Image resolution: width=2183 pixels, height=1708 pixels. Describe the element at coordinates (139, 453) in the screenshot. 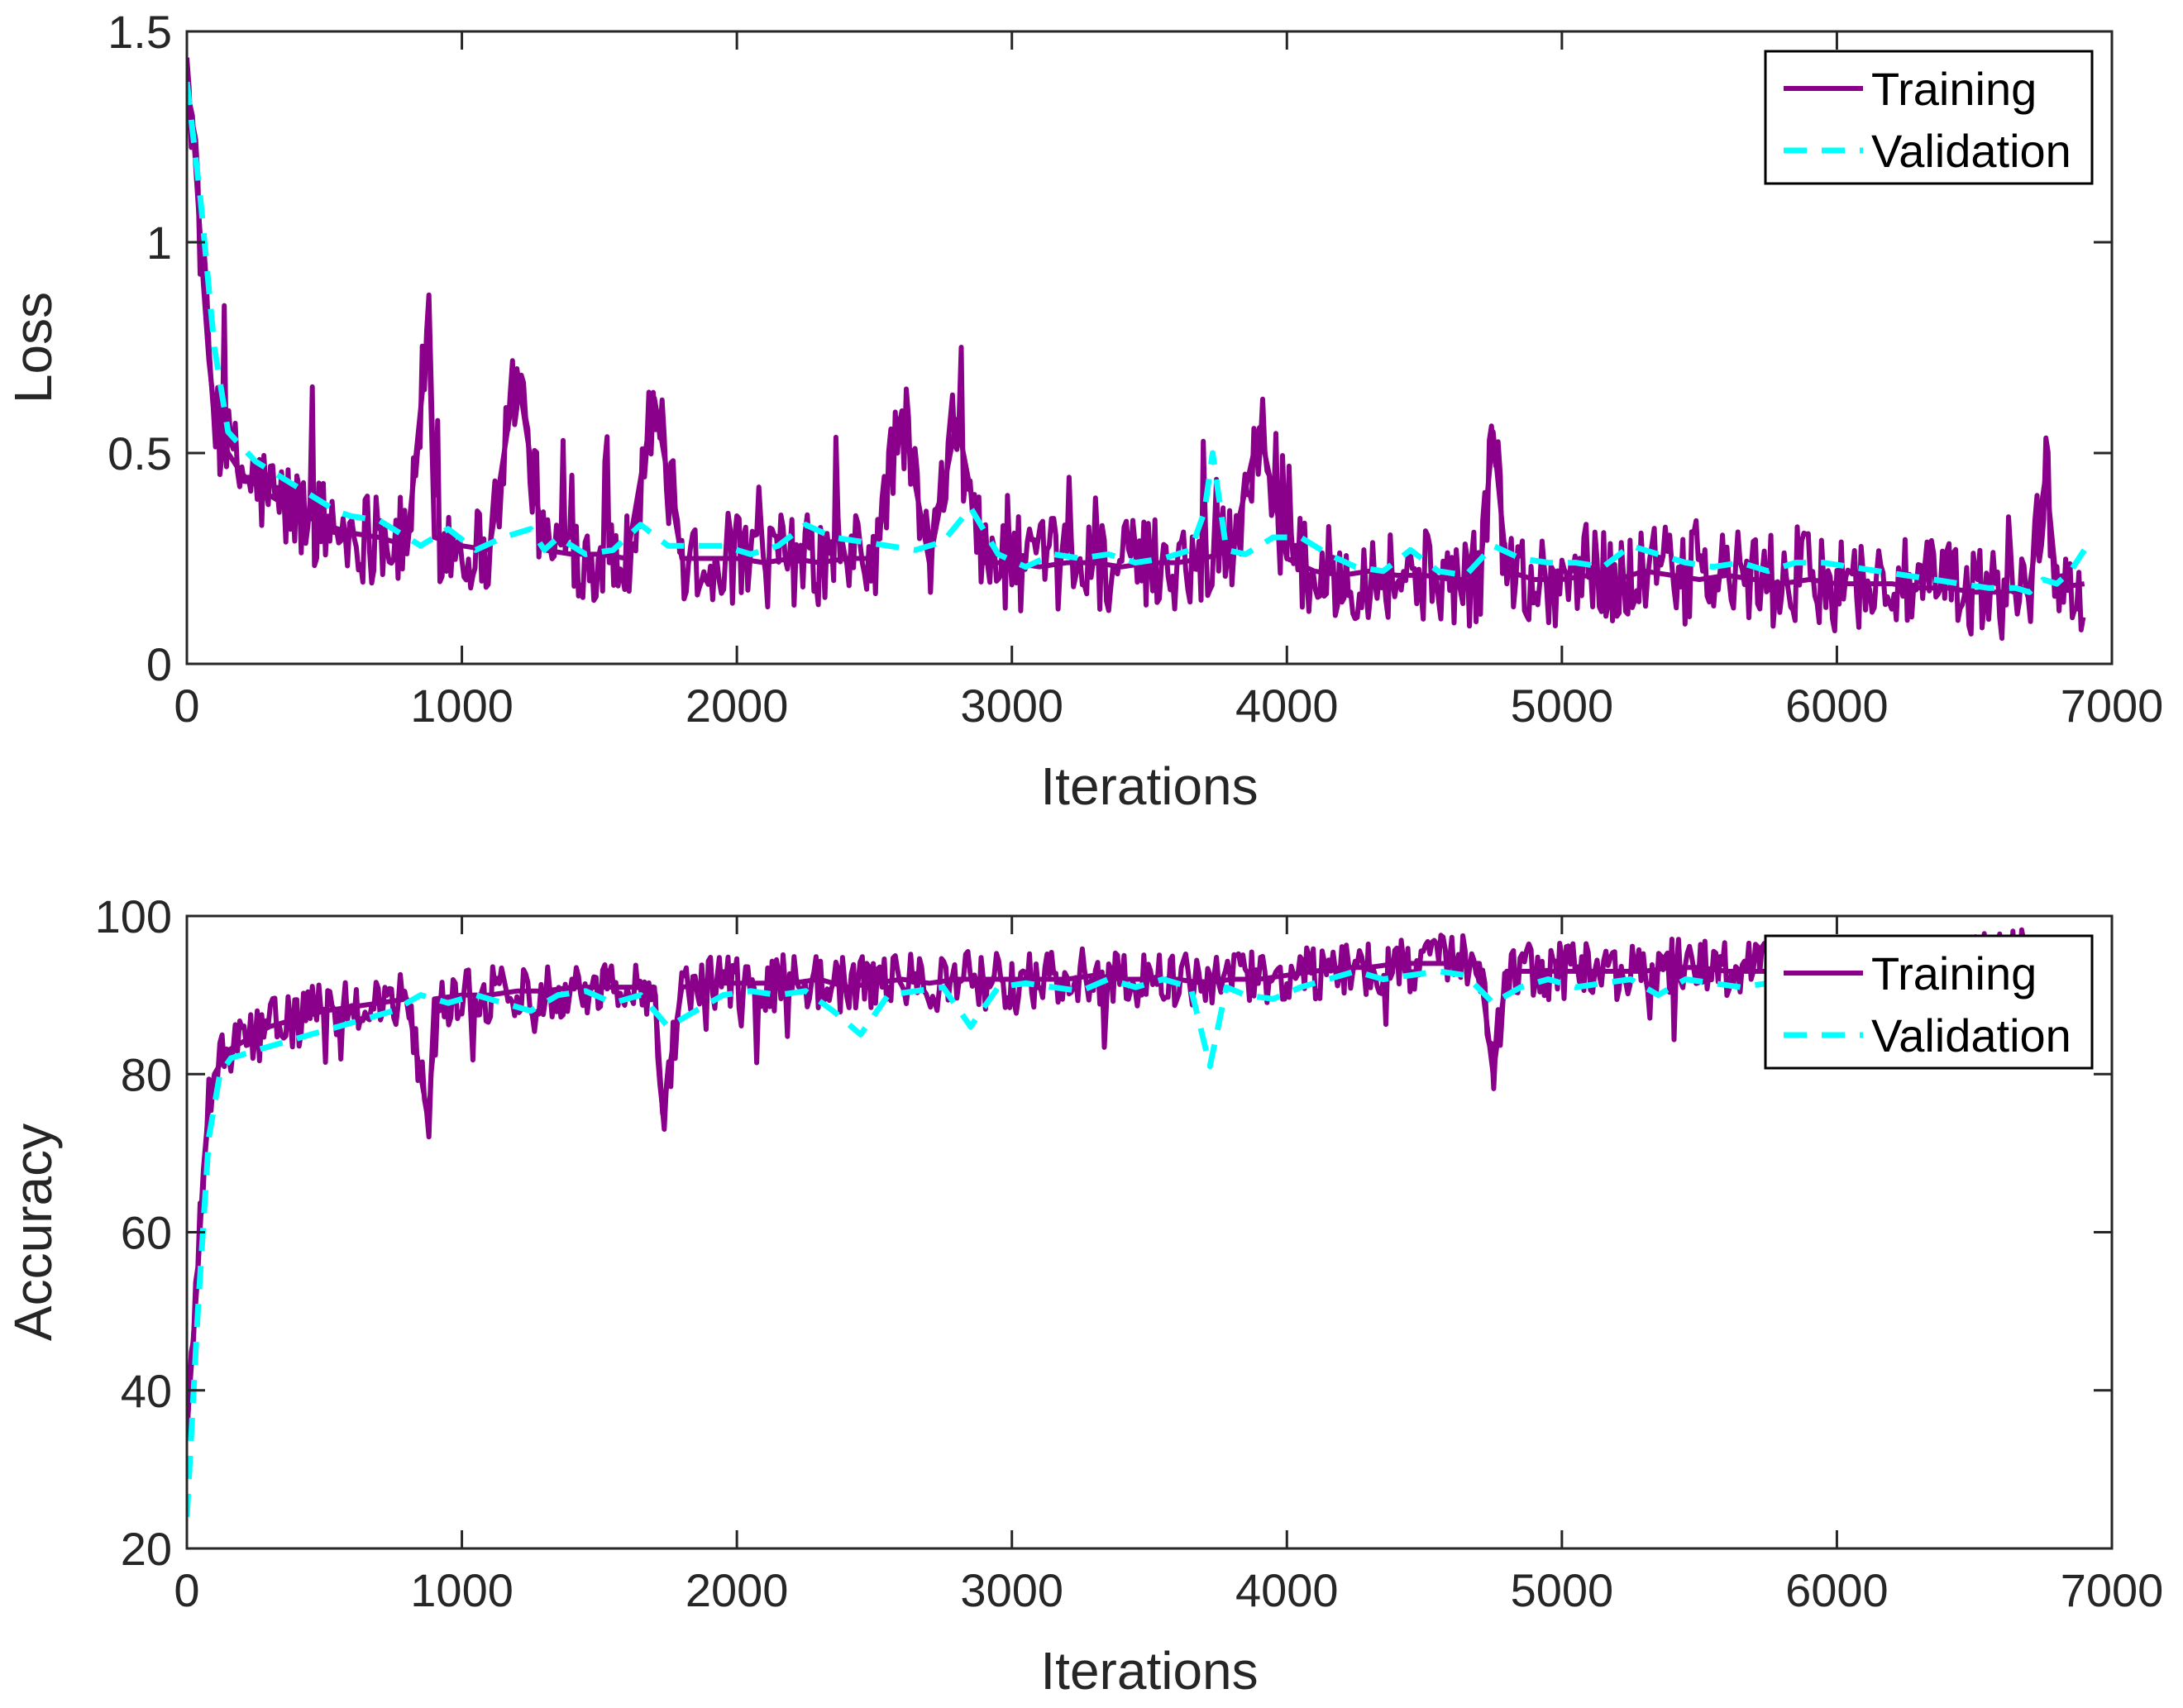

I see `y-tick-label: 0.5` at that location.